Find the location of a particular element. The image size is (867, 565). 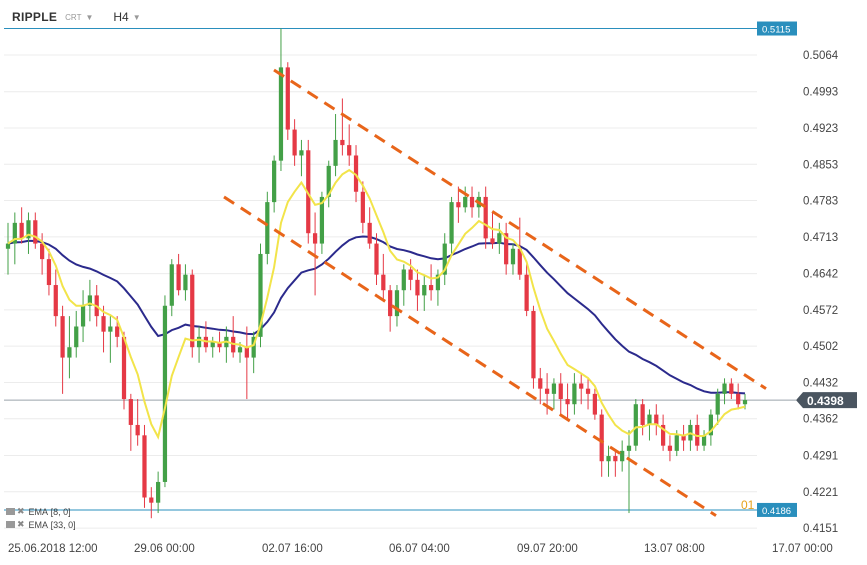

current-price-tag is located at coordinates (826, 400).